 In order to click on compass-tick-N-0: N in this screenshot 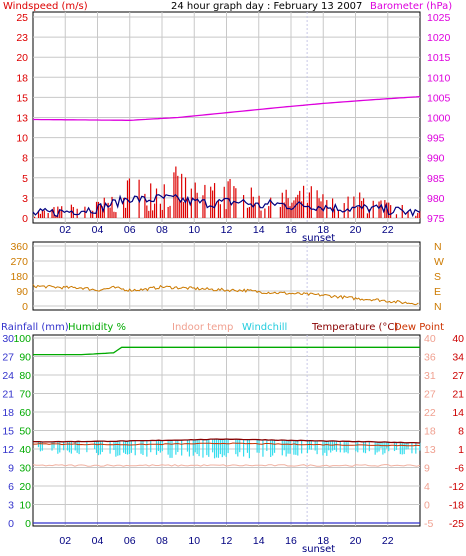, I will do `click(438, 307)`.